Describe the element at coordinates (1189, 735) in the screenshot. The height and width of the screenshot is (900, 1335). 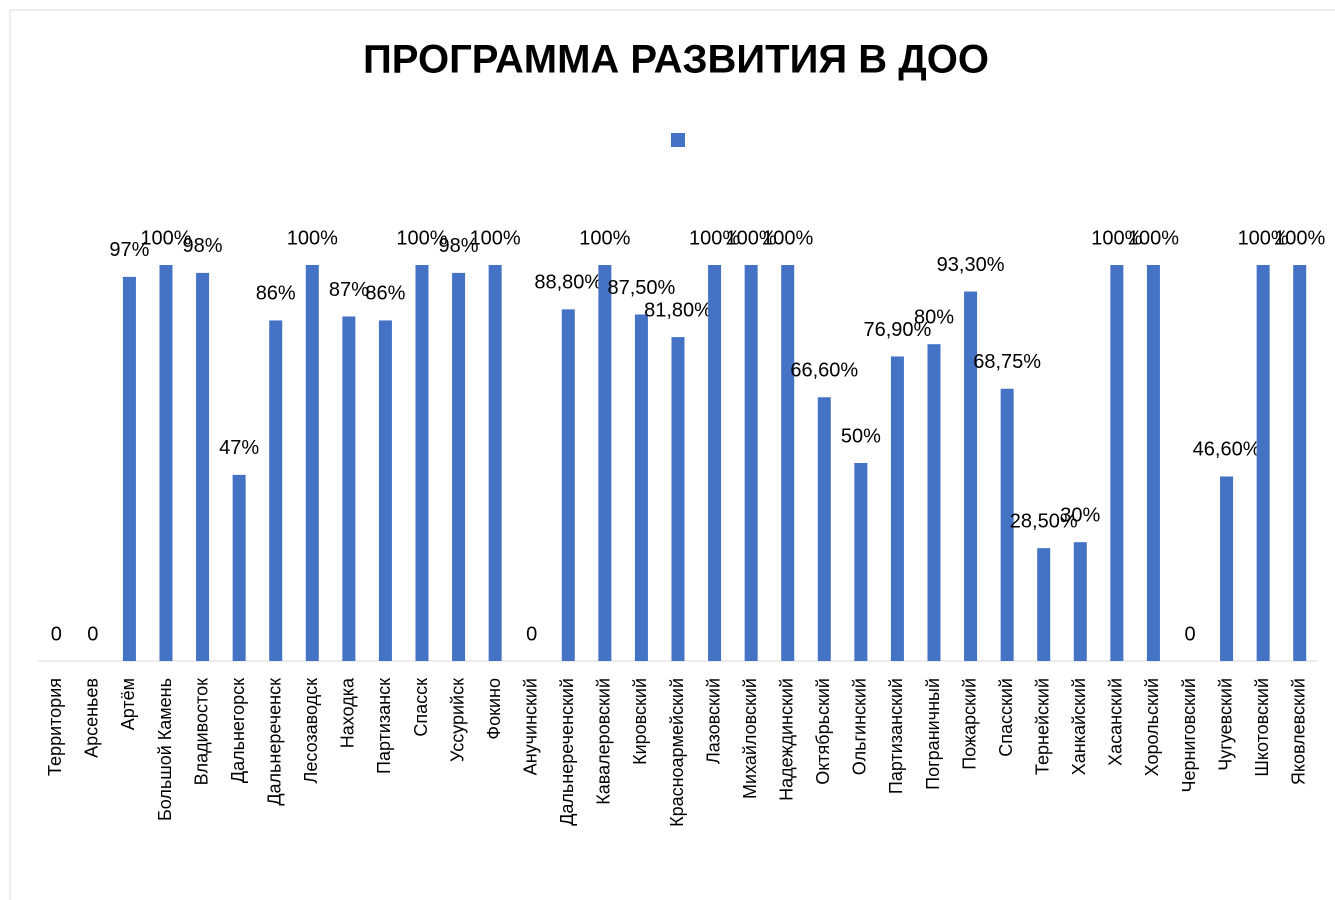
I see `x-tick-label: Черниговский` at that location.